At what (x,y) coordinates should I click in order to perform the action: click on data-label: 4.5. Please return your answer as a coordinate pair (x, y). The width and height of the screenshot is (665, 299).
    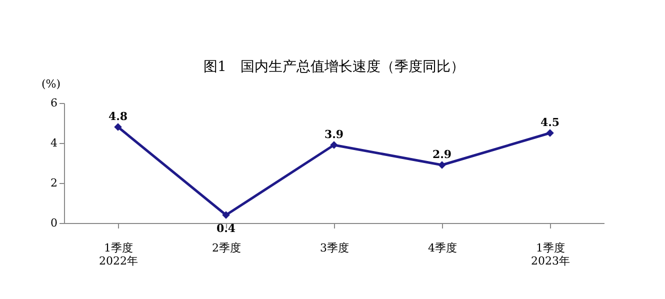
    Looking at the image, I should click on (550, 122).